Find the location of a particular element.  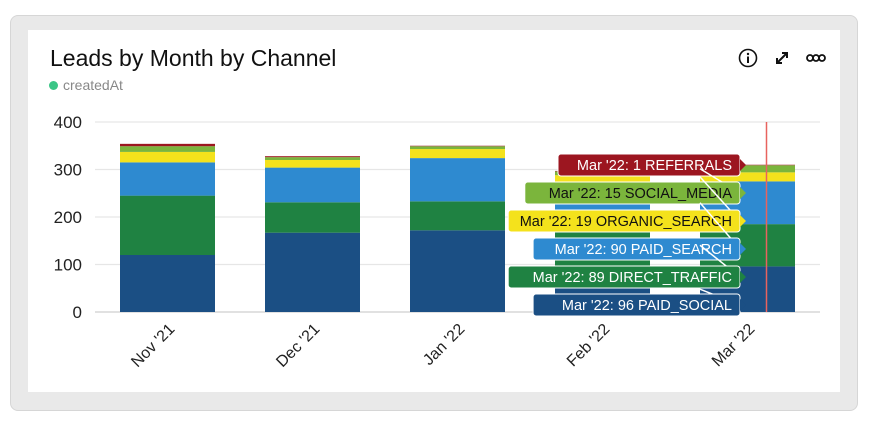

tooltip-label: Mar '22: 96 PAID_SOCIAL is located at coordinates (647, 306).